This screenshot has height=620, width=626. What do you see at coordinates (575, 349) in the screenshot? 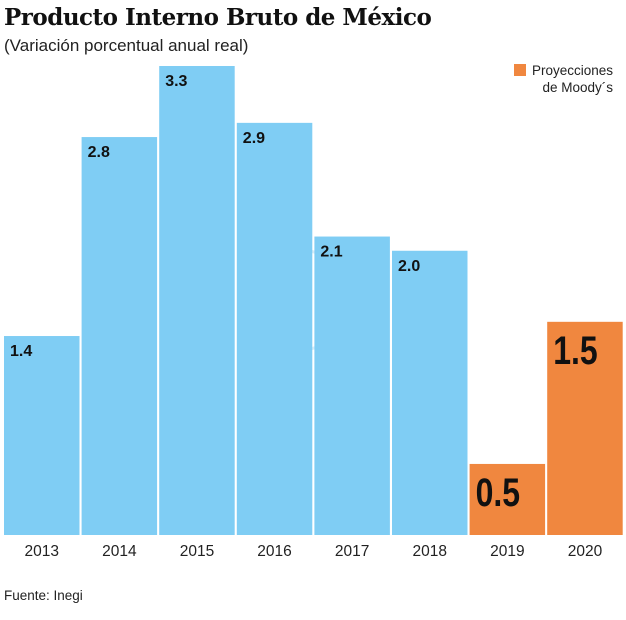
I see `data-label-2020: 1.5` at bounding box center [575, 349].